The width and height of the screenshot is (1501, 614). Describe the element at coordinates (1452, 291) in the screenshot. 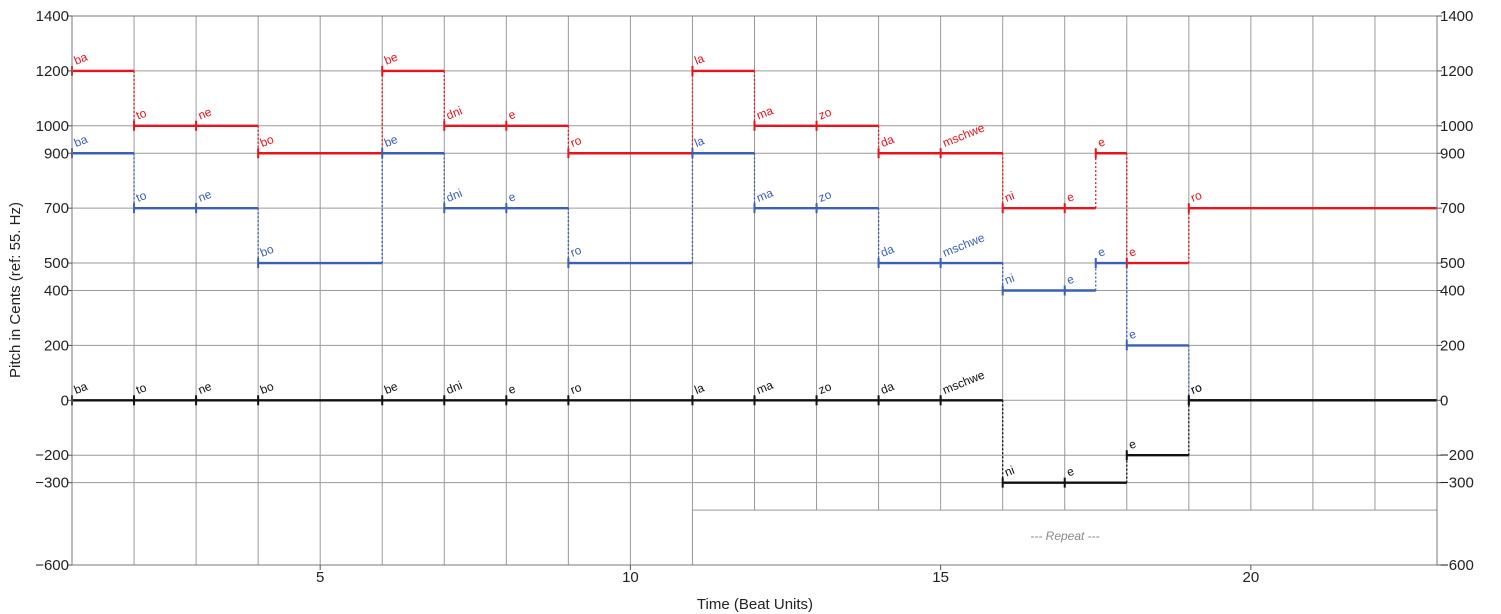

I see `y-tick-label-right: 400` at that location.